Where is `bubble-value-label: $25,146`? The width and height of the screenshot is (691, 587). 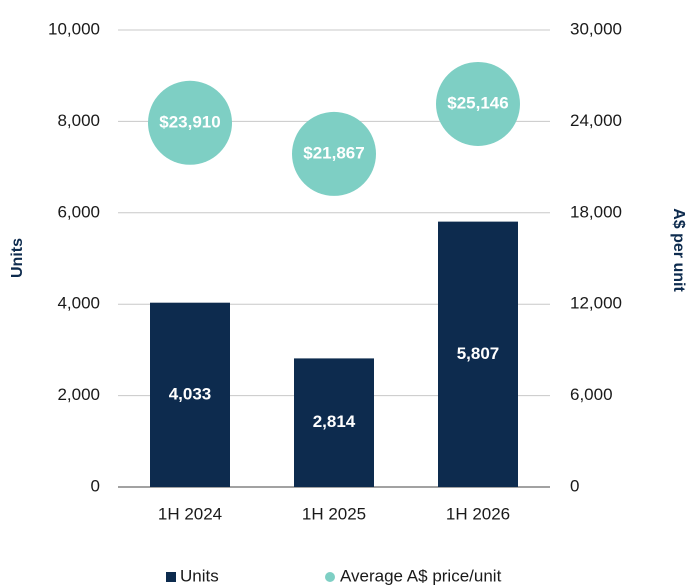
bubble-value-label: $25,146 is located at coordinates (477, 102).